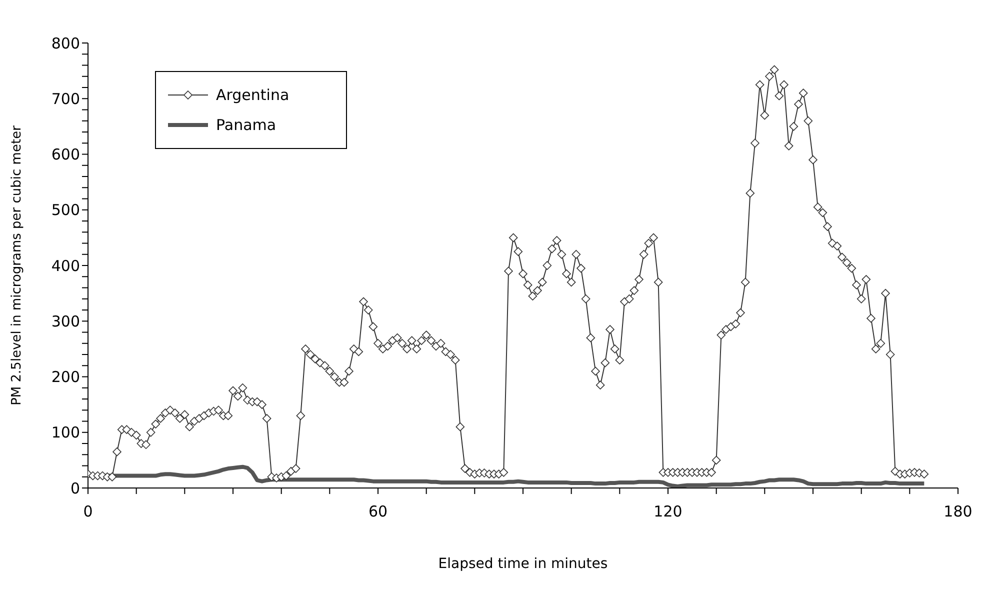  Describe the element at coordinates (75, 488) in the screenshot. I see `y-tick-label: 0` at that location.